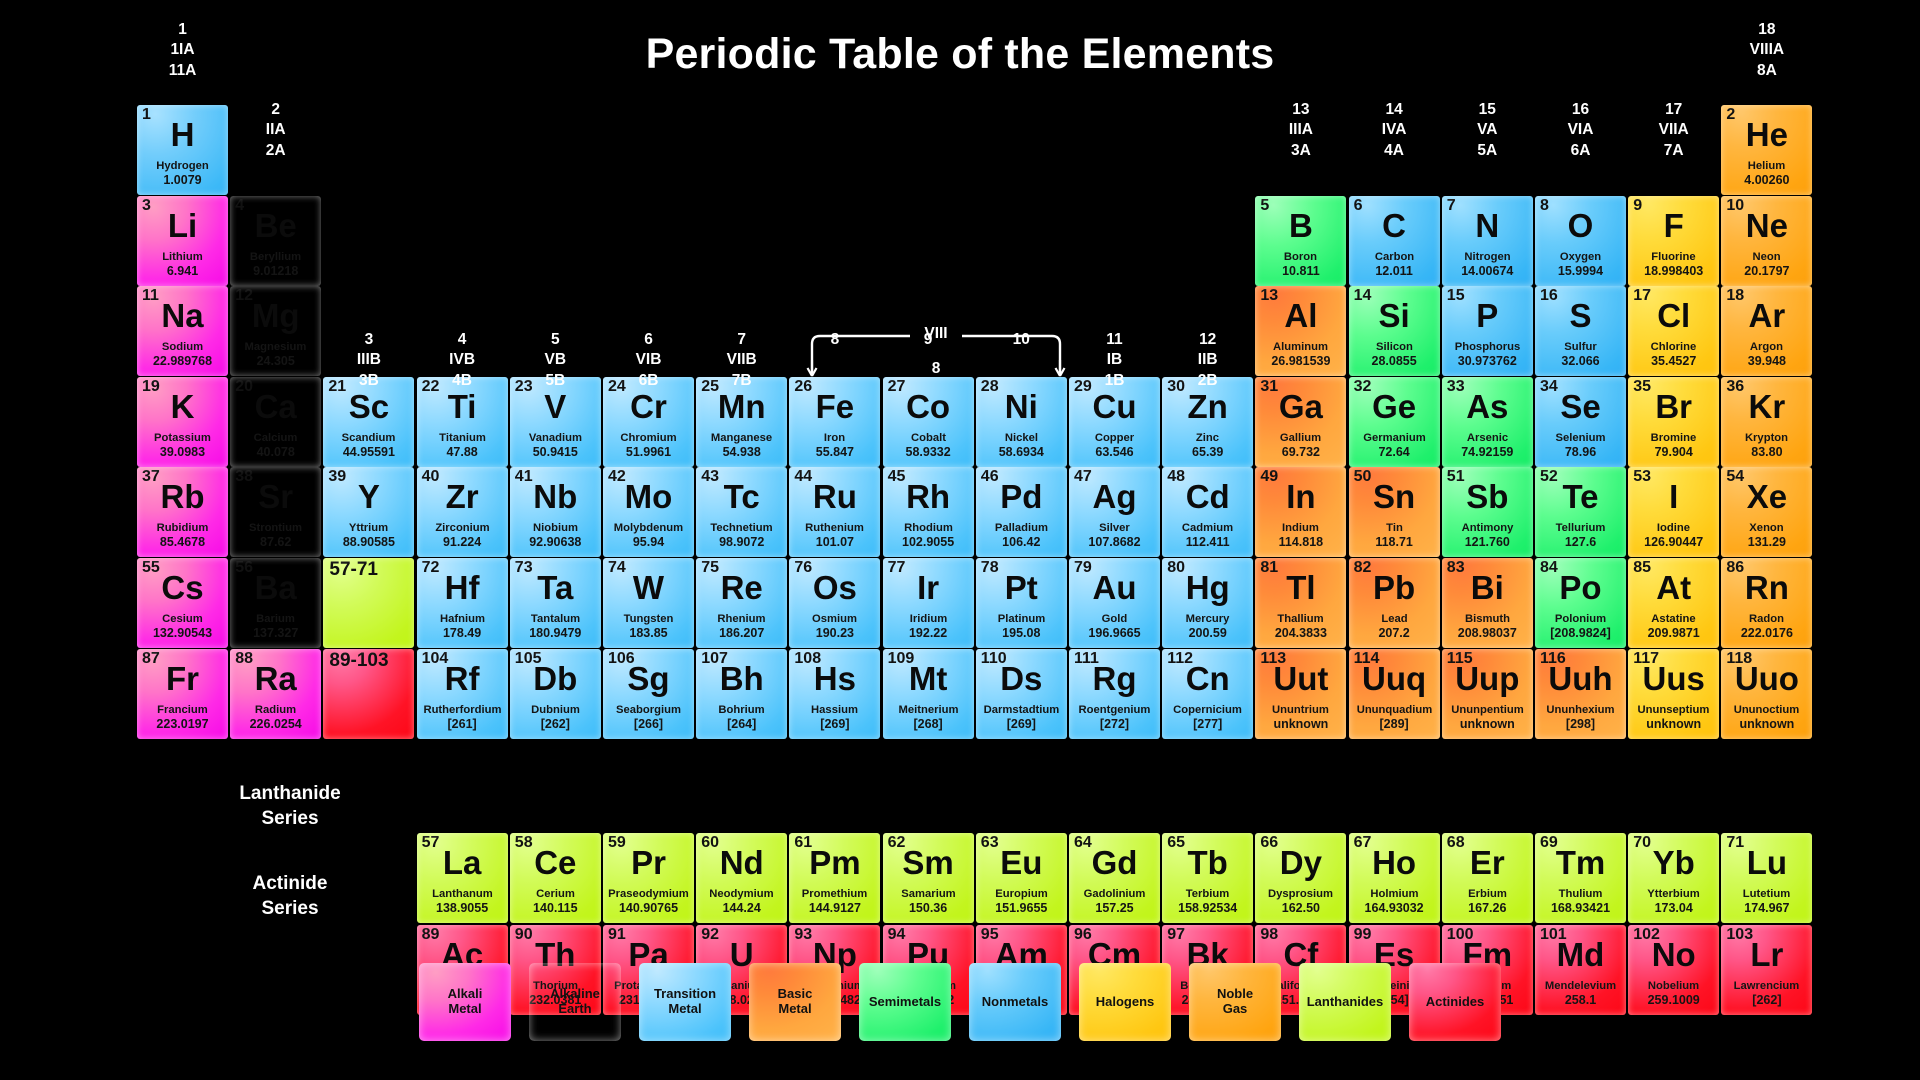 This screenshot has width=1920, height=1080. I want to click on element-cell-bh: 107 Bh Bohrium [264], so click(742, 693).